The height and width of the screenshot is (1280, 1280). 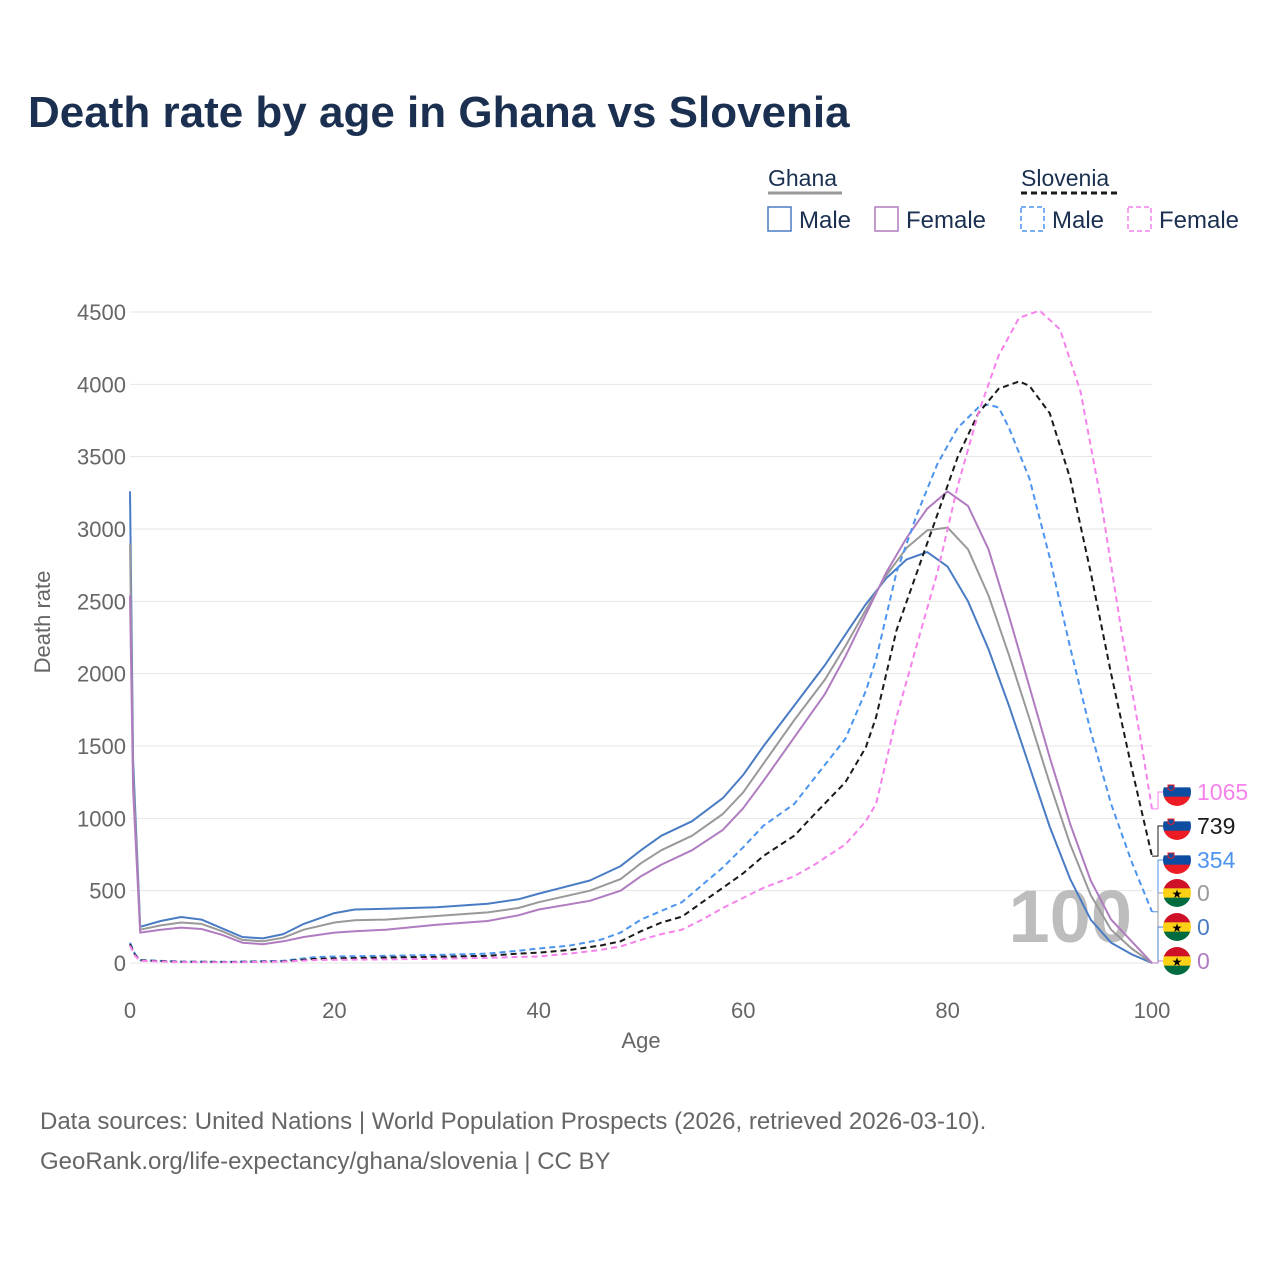 What do you see at coordinates (539, 1010) in the screenshot?
I see `x-tick-label: 40` at bounding box center [539, 1010].